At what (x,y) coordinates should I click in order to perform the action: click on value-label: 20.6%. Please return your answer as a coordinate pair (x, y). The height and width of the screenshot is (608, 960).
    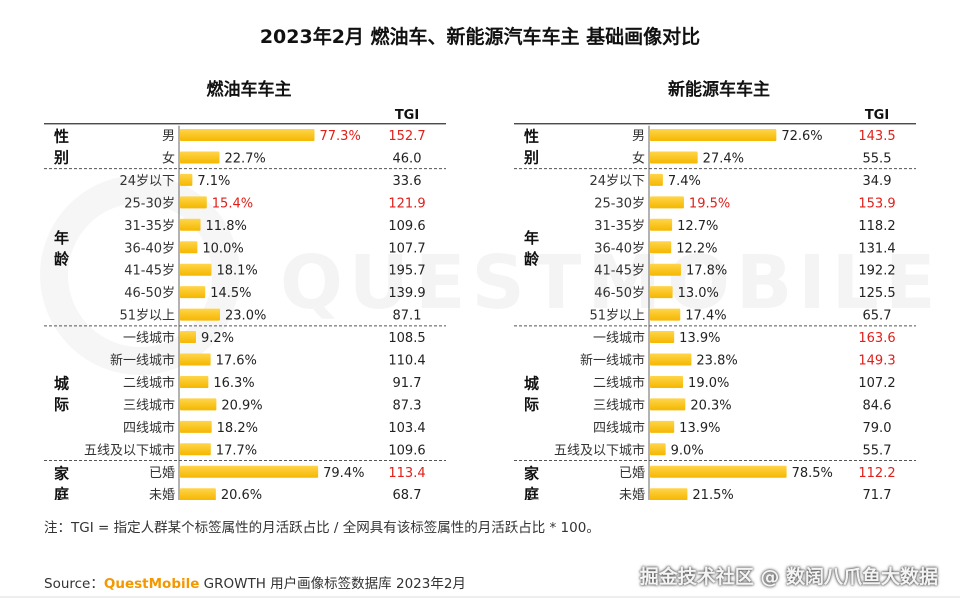
    Looking at the image, I should click on (241, 494).